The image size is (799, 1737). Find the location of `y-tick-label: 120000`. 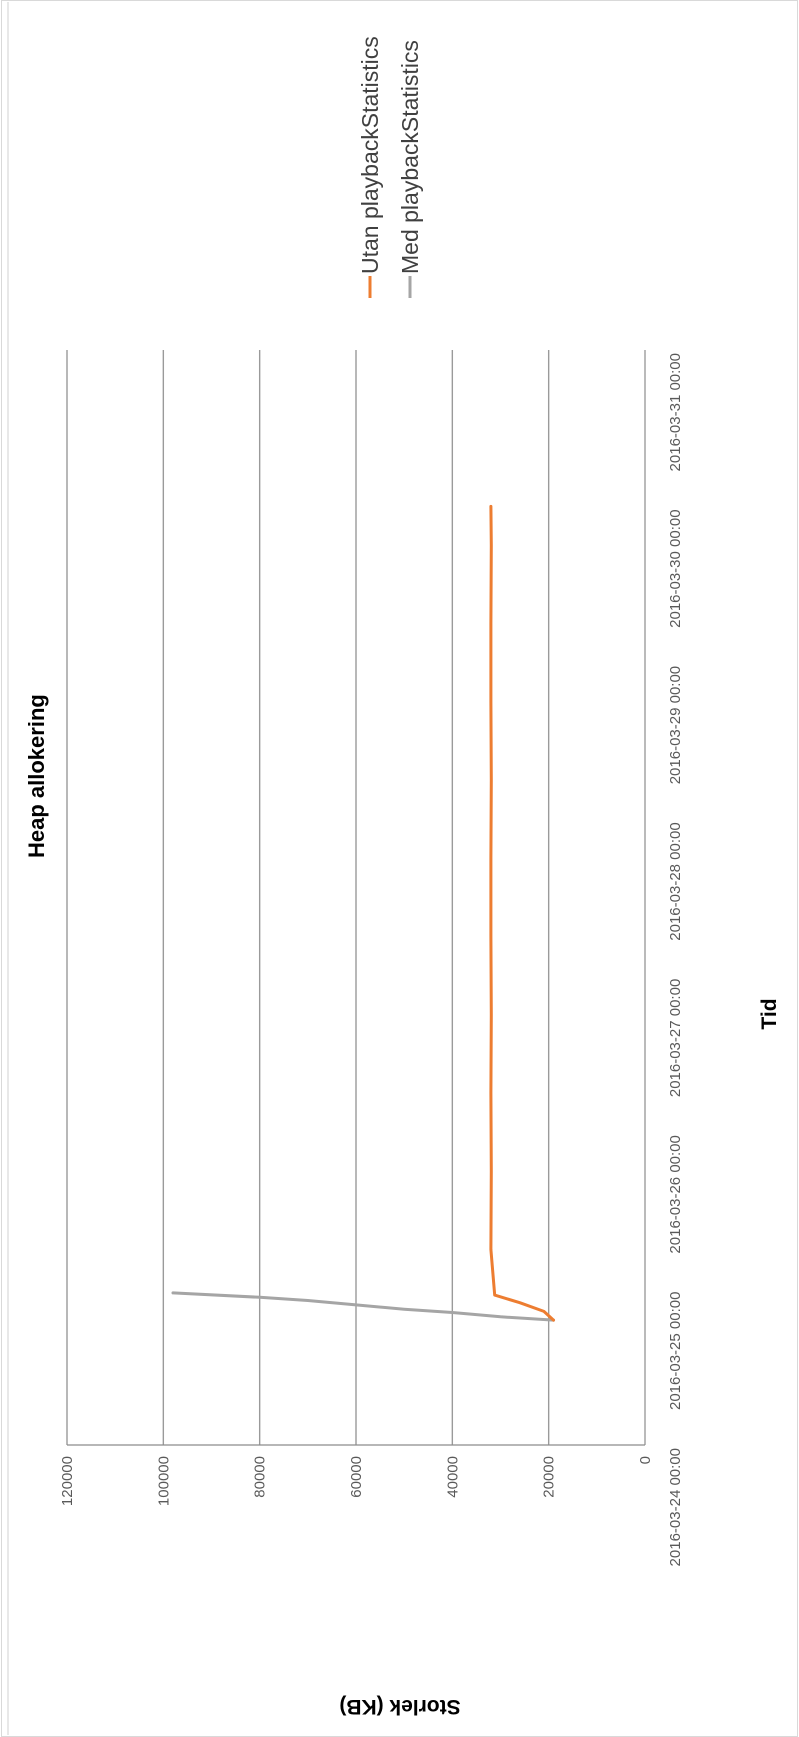

y-tick-label: 120000 is located at coordinates (67, 1481).